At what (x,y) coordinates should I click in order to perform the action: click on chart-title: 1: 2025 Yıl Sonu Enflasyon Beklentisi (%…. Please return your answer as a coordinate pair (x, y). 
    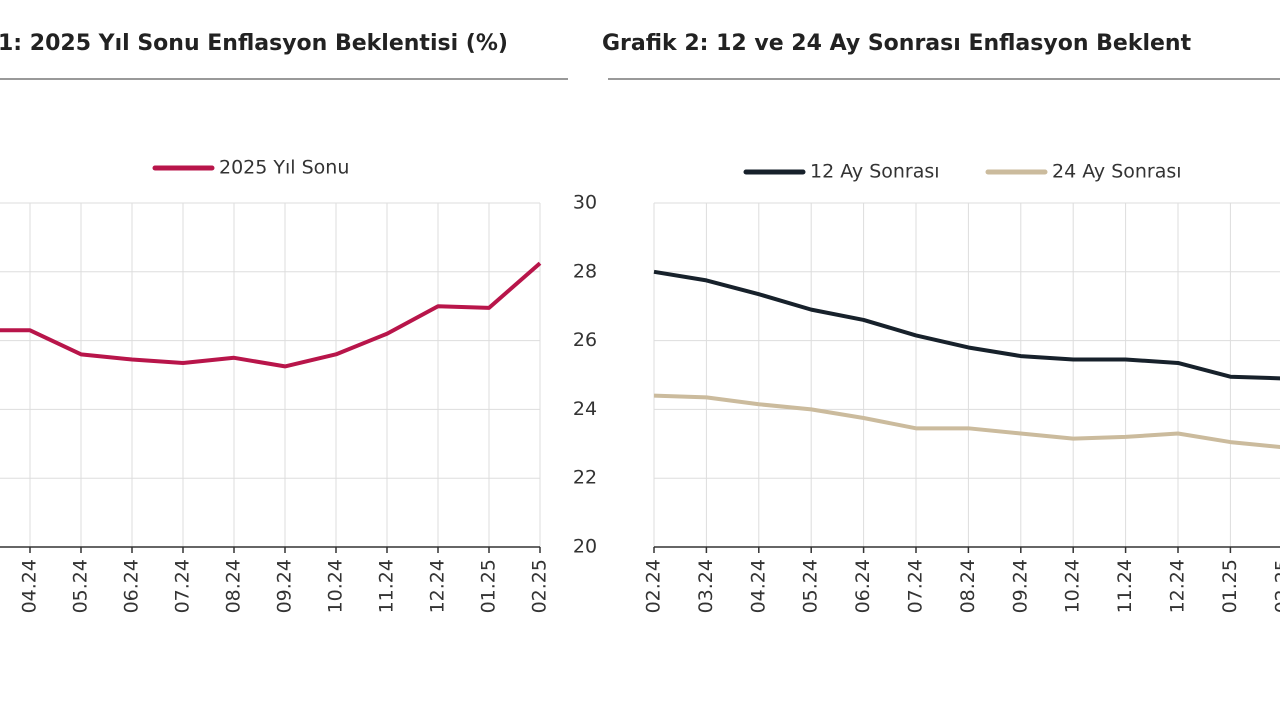
    Looking at the image, I should click on (254, 43).